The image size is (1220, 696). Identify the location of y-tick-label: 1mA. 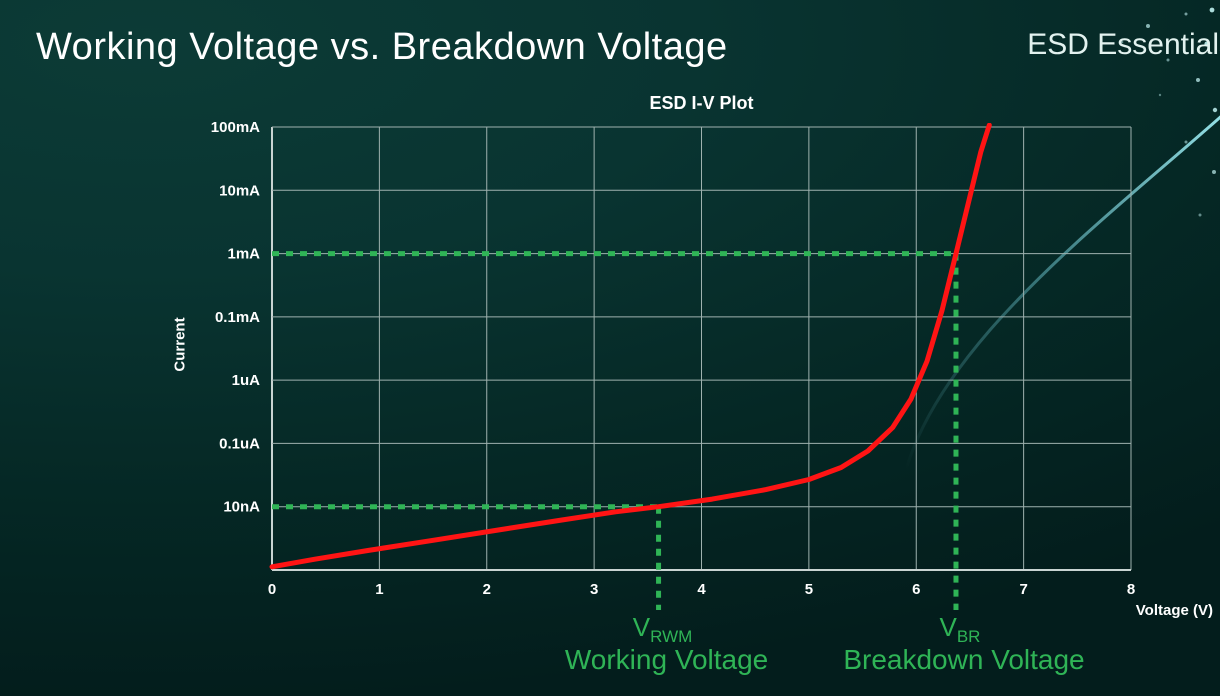
(243, 254).